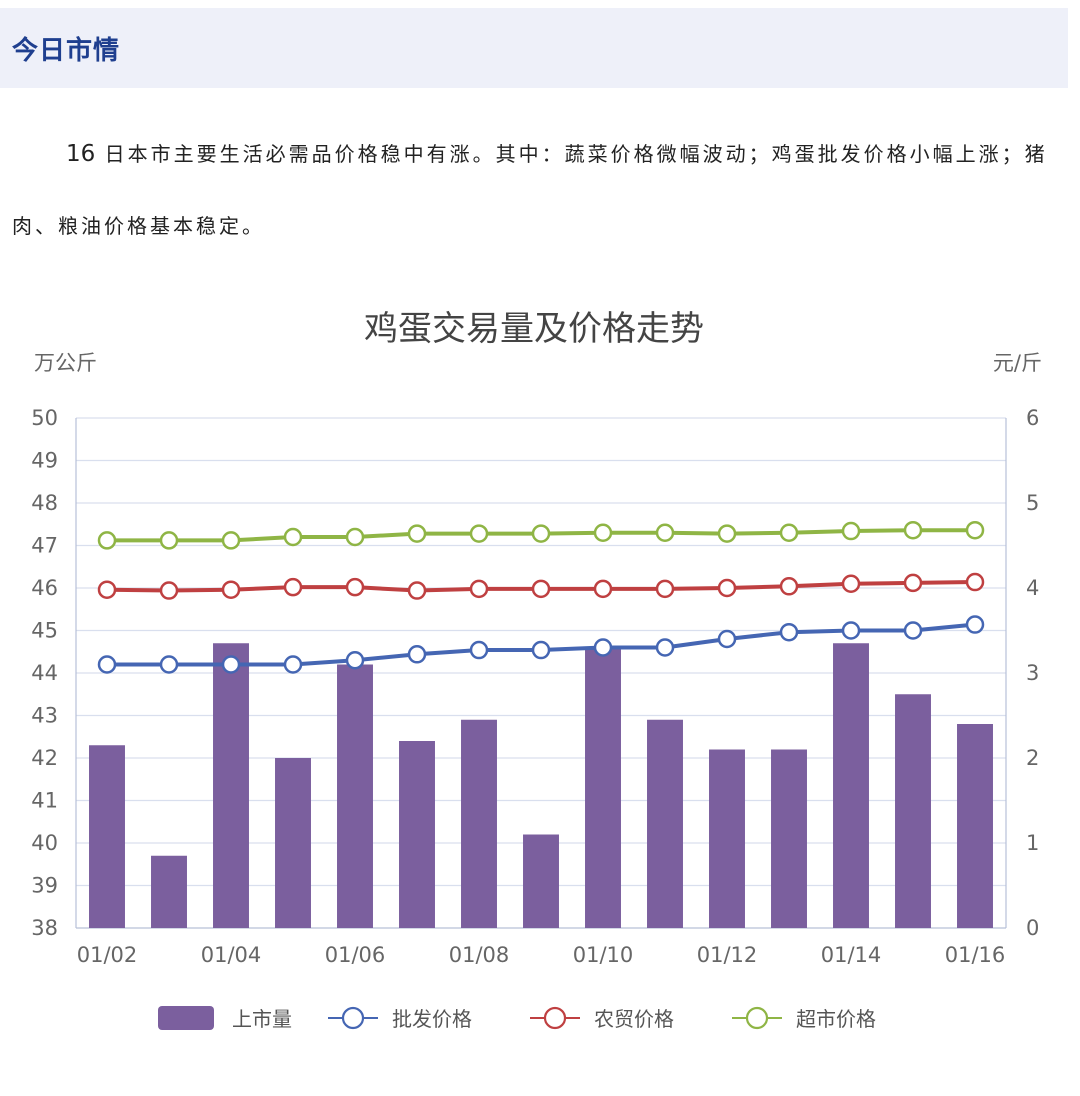 The width and height of the screenshot is (1080, 1096). Describe the element at coordinates (231, 955) in the screenshot. I see `x-tick-label: 01/04` at that location.